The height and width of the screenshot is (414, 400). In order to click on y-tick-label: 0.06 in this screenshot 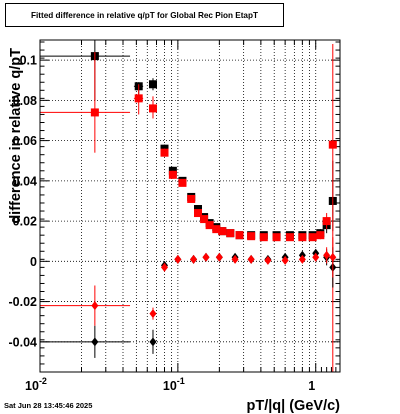, I will do `click(25, 141)`.